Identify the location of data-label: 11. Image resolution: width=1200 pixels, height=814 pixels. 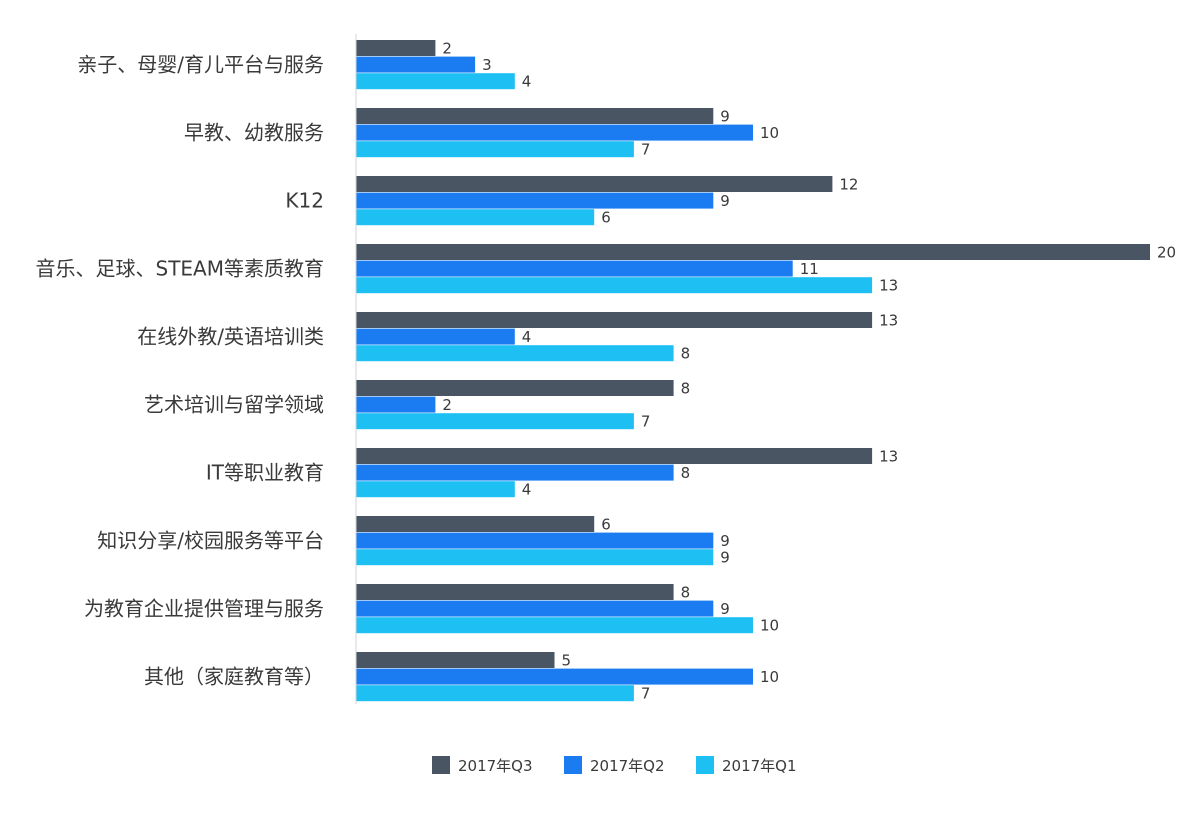
(809, 269).